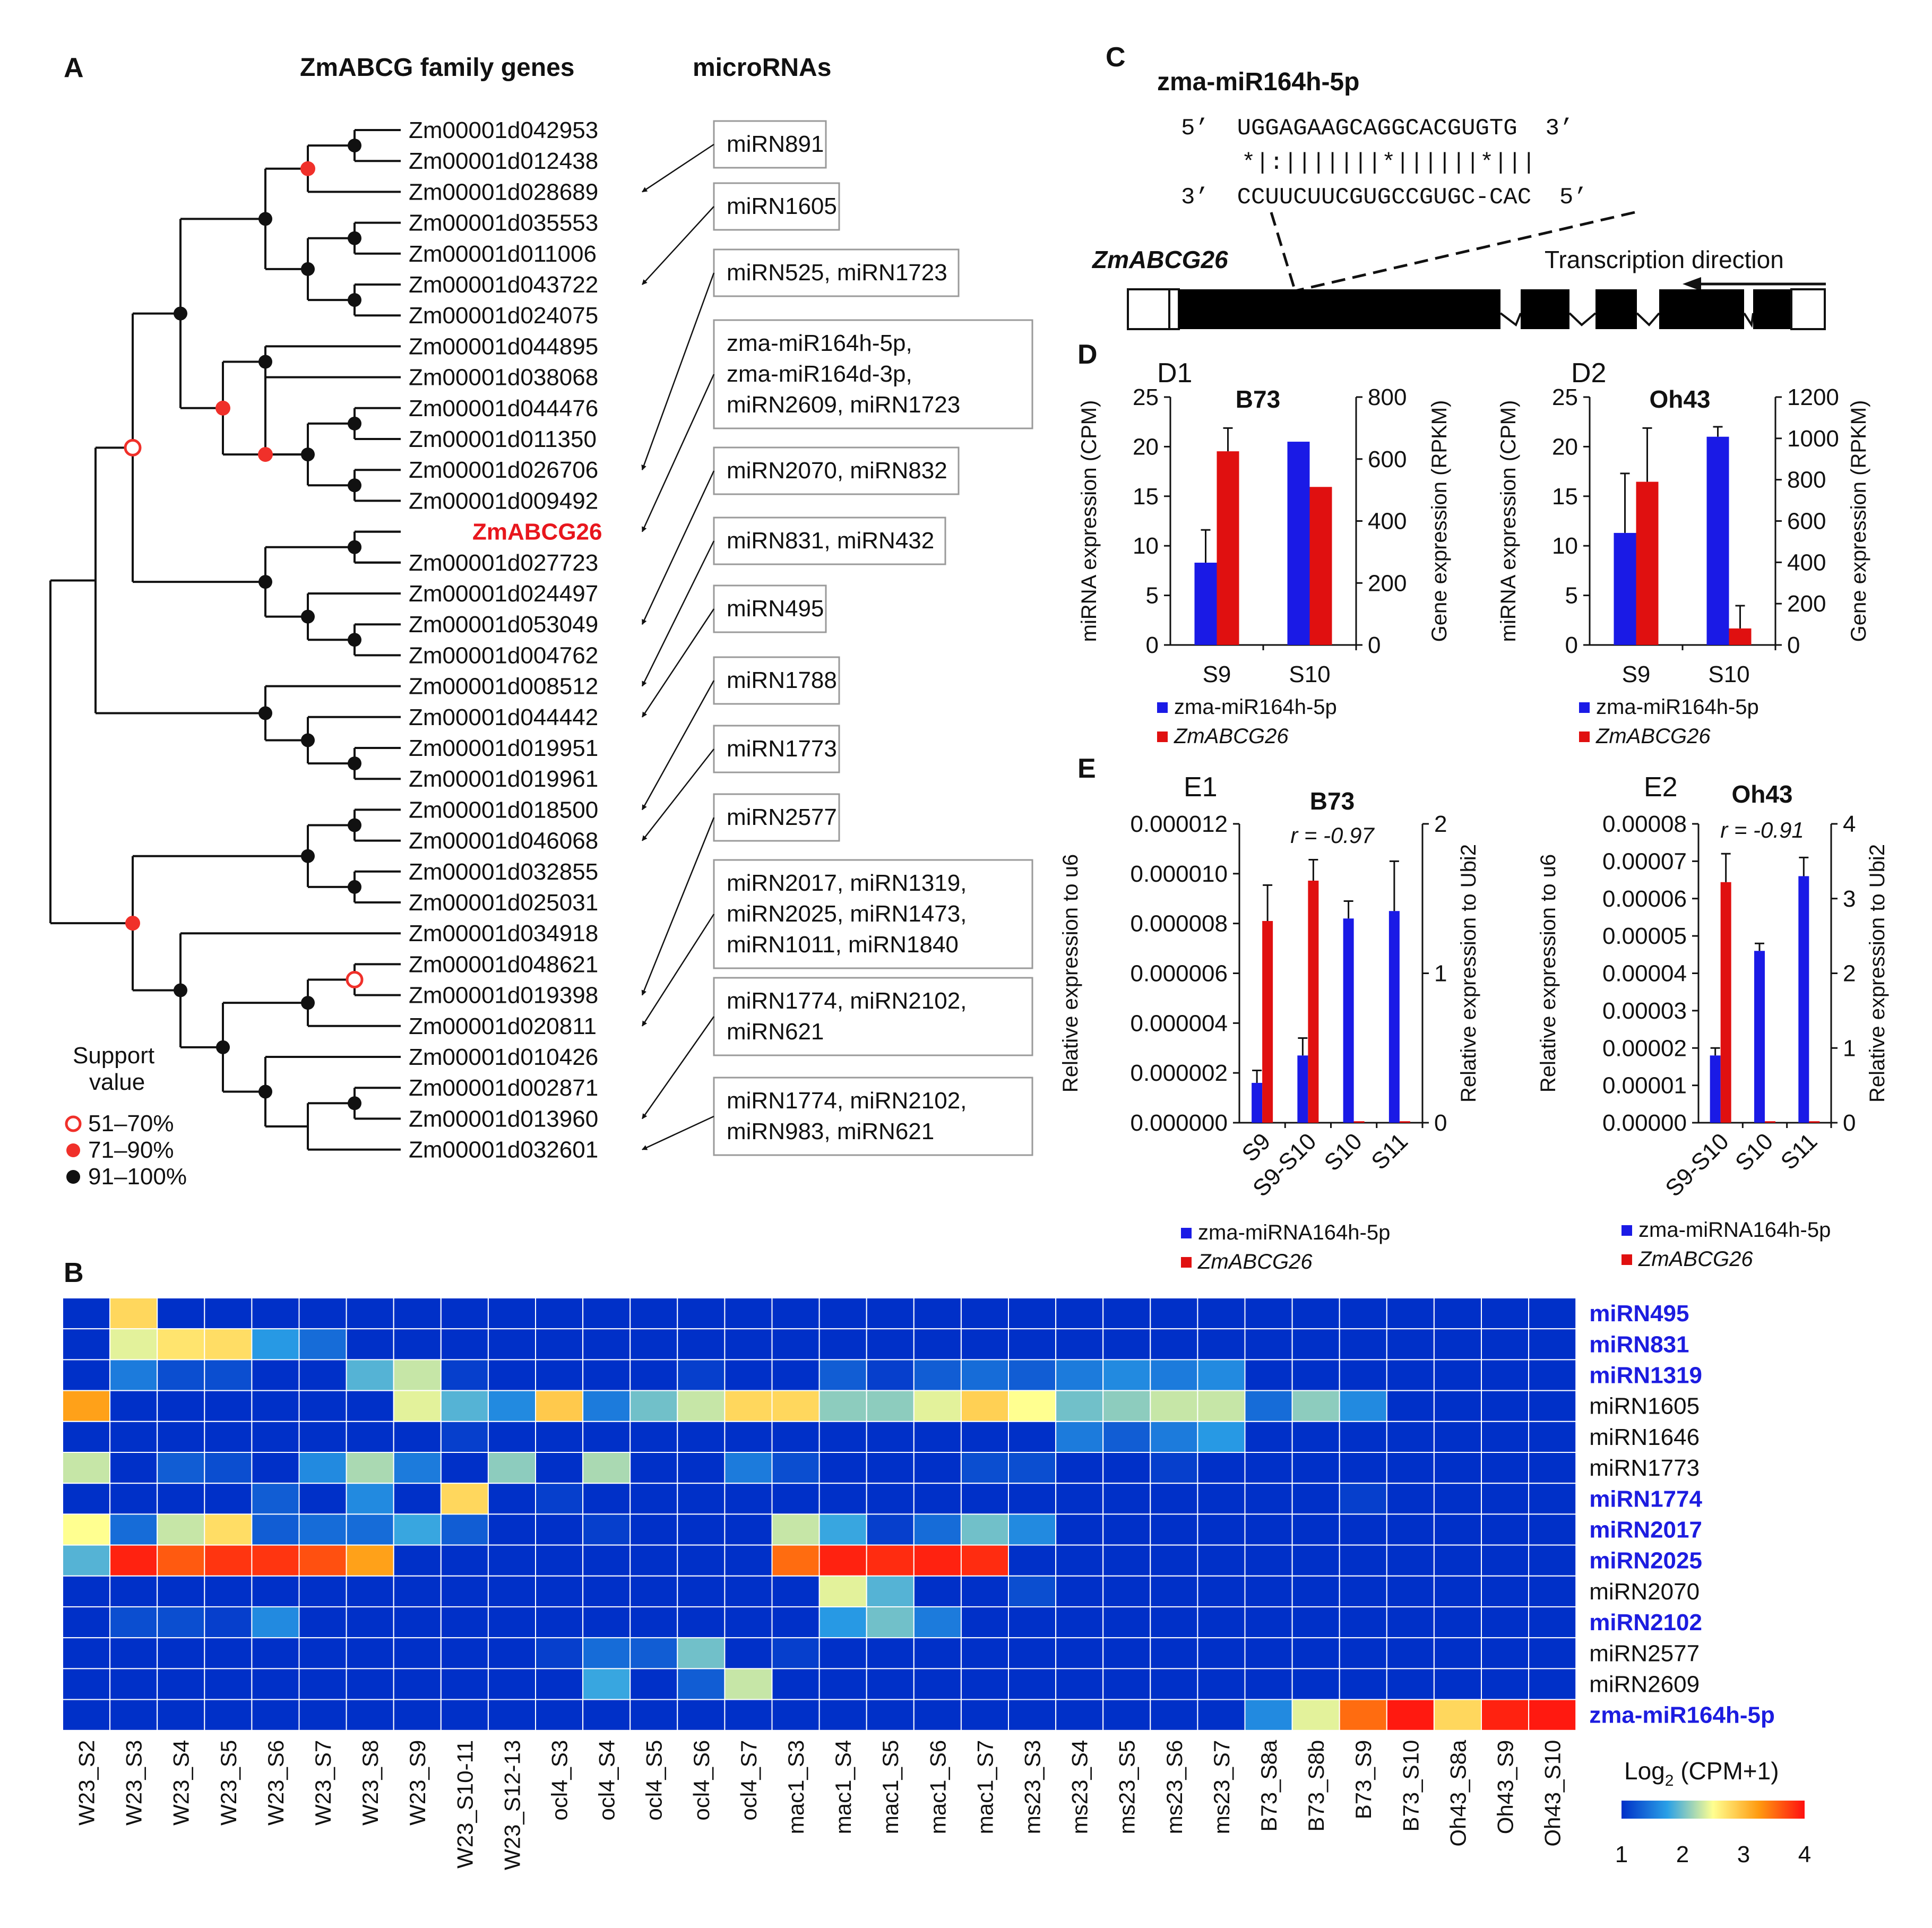  I want to click on heatmap-row-label: miRN495, so click(1639, 1314).